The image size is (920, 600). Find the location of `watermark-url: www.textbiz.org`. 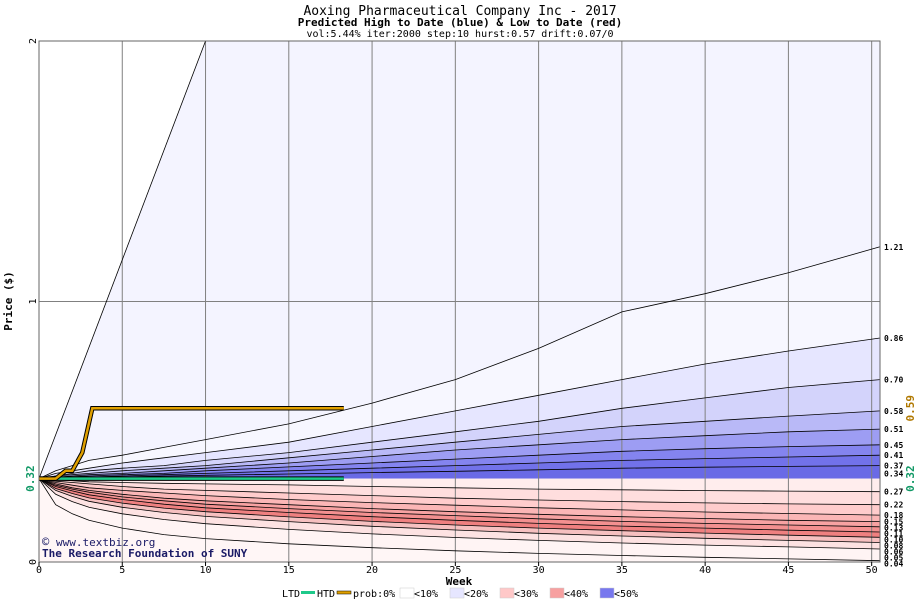

watermark-url: www.textbiz.org is located at coordinates (105, 542).